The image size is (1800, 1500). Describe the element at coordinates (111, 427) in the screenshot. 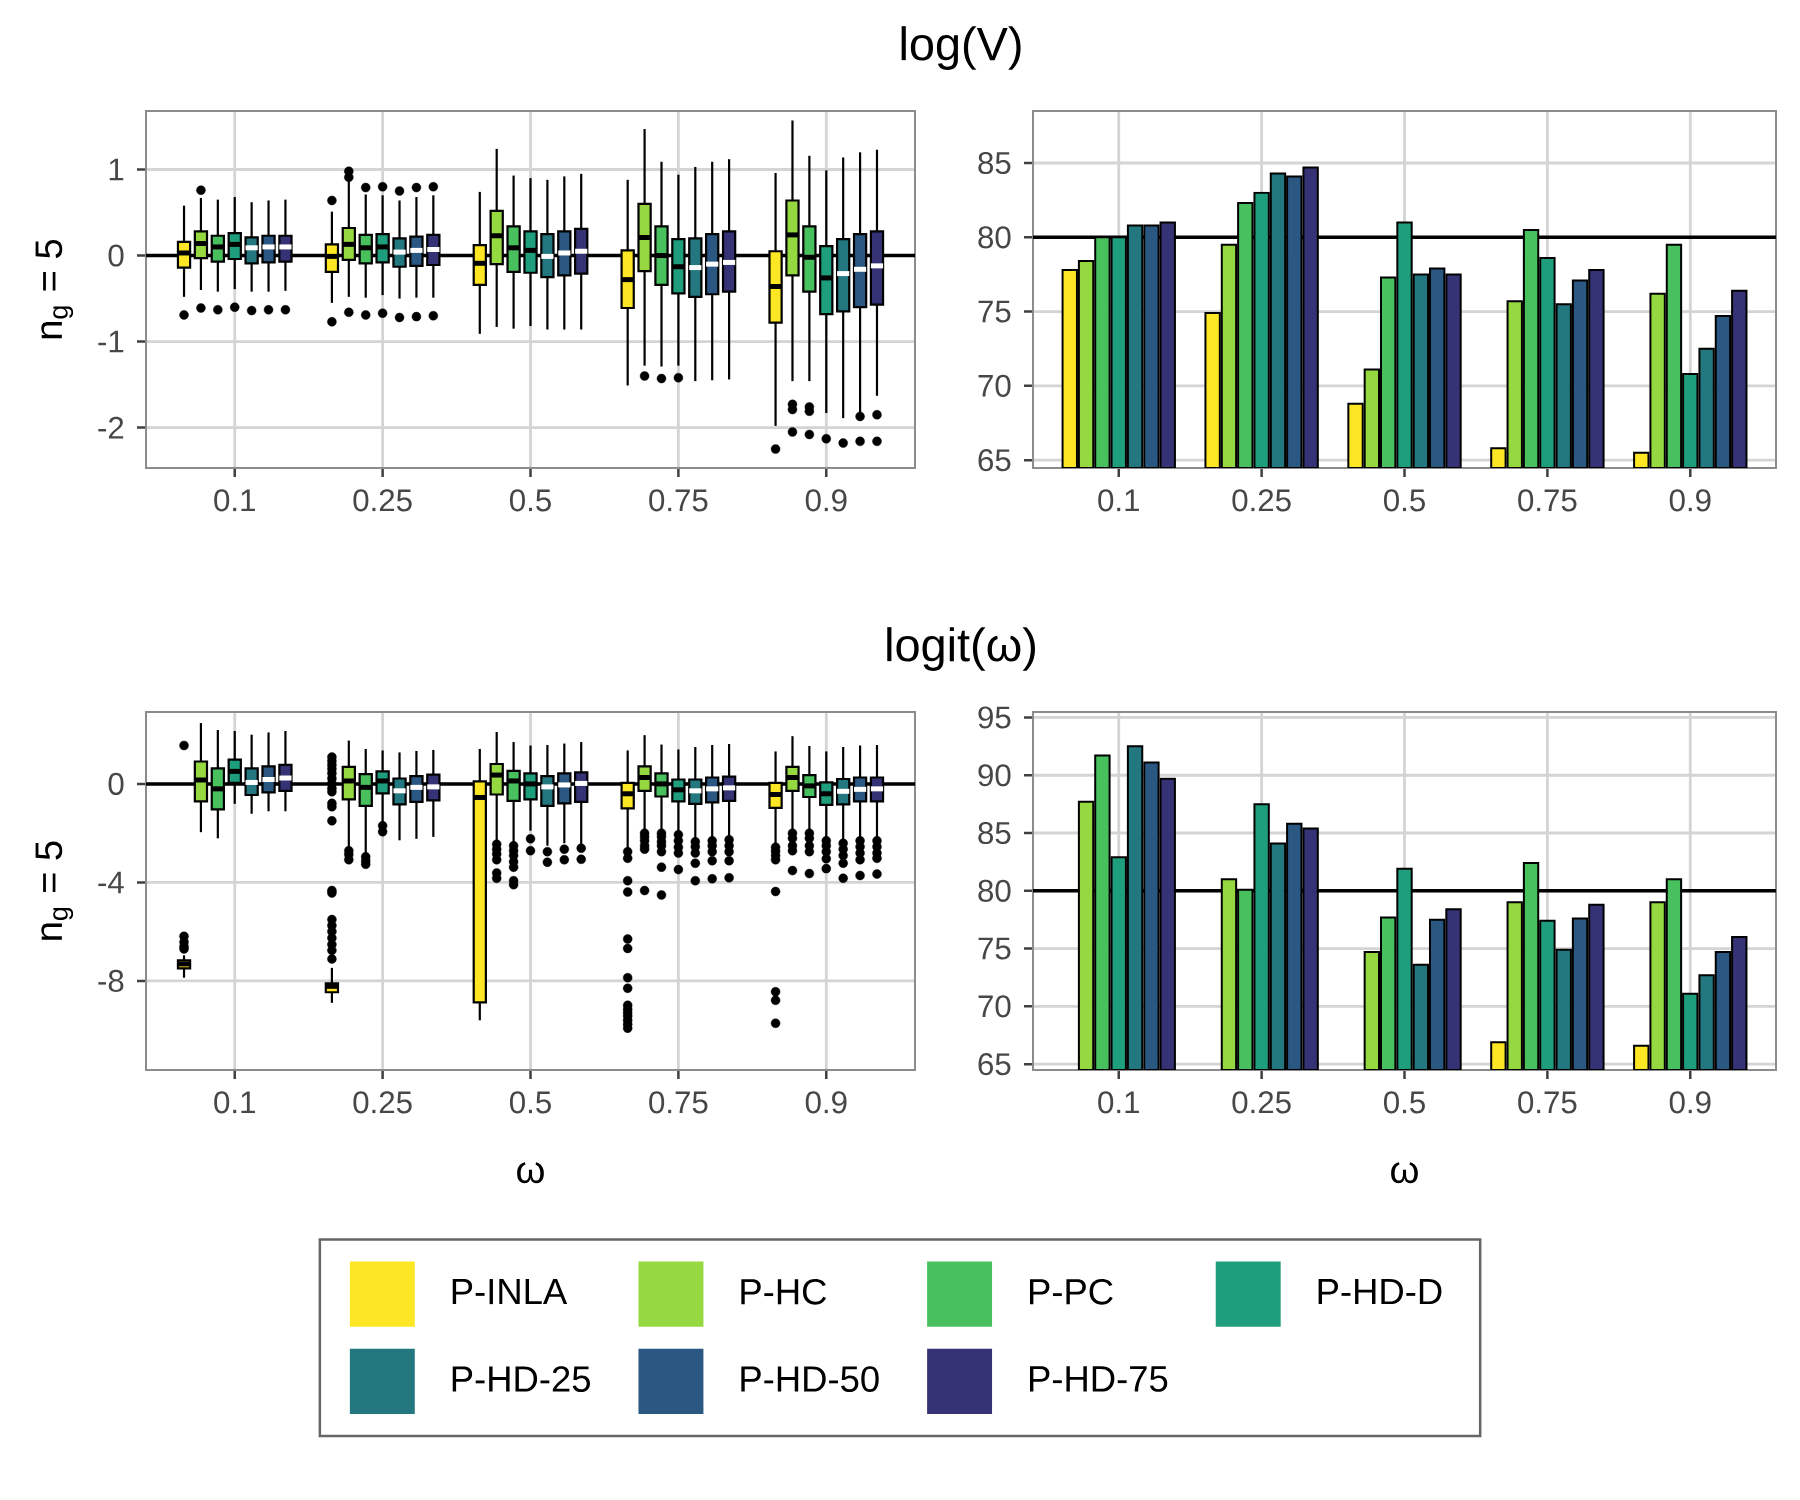

I see `y-tick-label: -2` at that location.